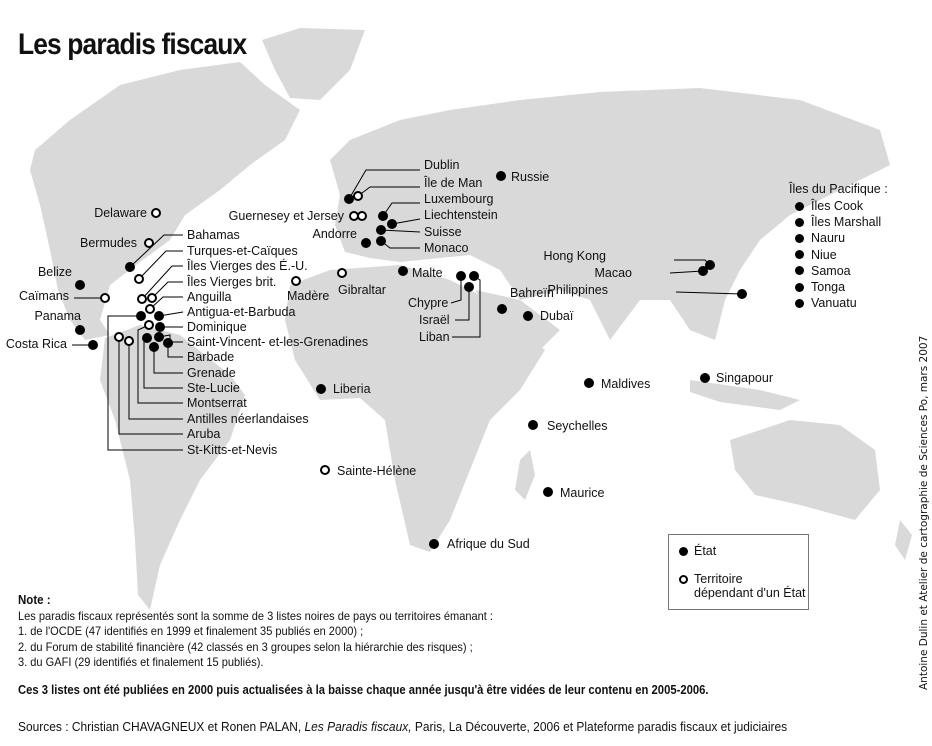  Describe the element at coordinates (383, 216) in the screenshot. I see `etat-marker-luxembourg` at that location.